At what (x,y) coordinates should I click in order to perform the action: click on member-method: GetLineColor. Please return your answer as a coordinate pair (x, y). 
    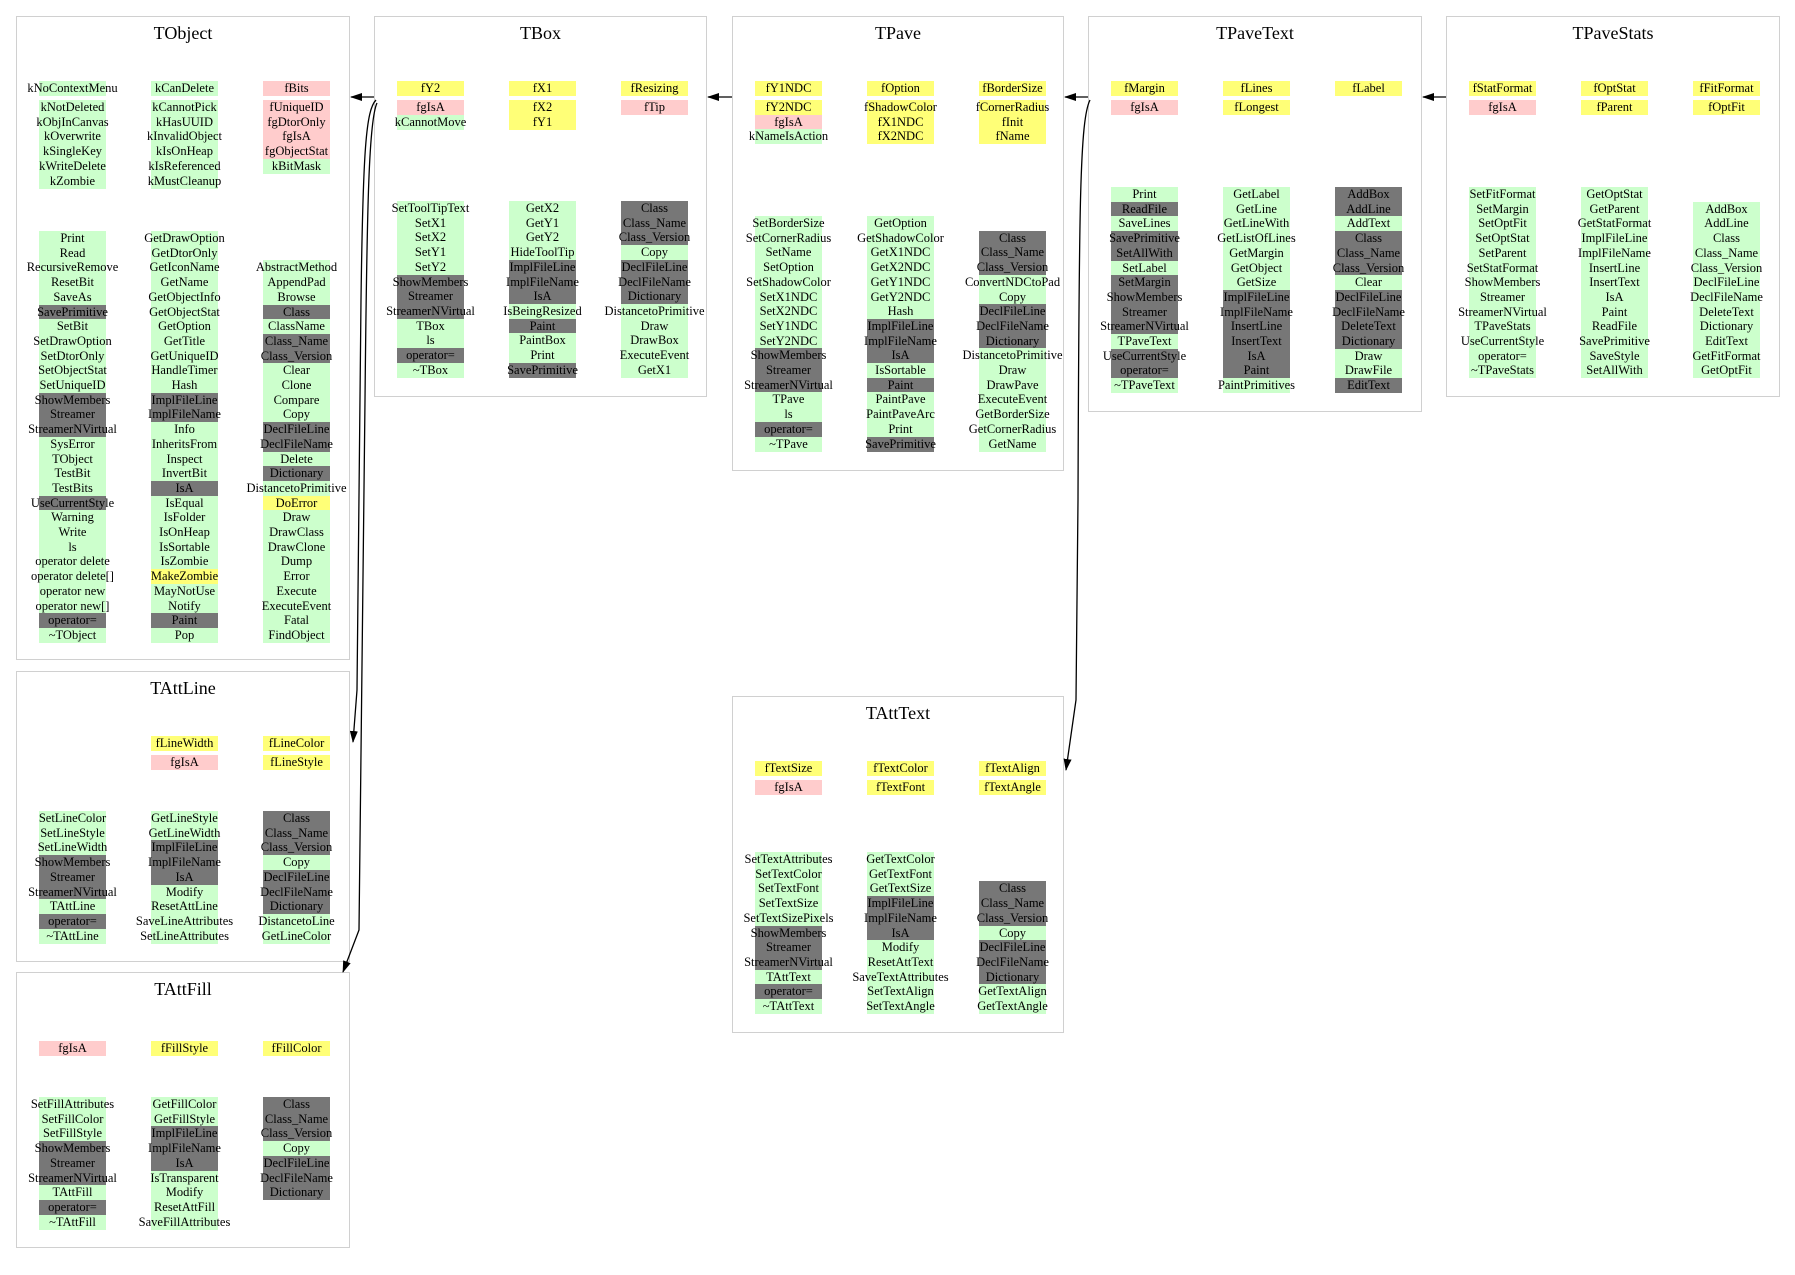
    Looking at the image, I should click on (296, 936).